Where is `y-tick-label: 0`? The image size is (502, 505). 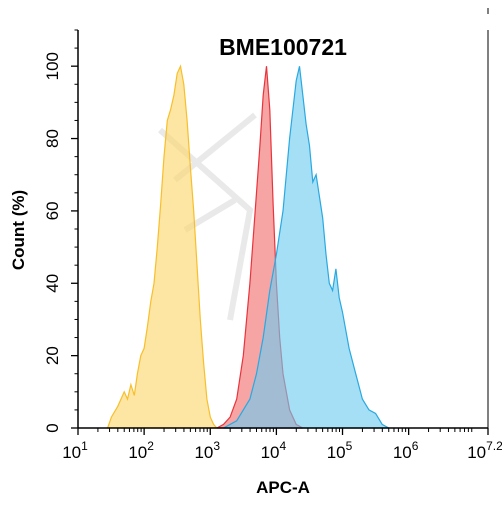
y-tick-label: 0 is located at coordinates (52, 427).